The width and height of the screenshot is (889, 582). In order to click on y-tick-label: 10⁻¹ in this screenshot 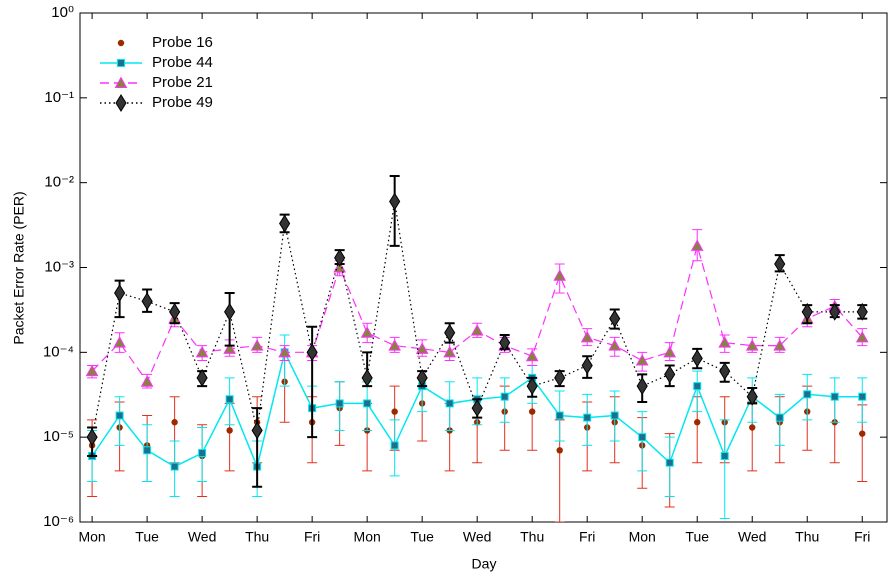, I will do `click(59, 97)`.